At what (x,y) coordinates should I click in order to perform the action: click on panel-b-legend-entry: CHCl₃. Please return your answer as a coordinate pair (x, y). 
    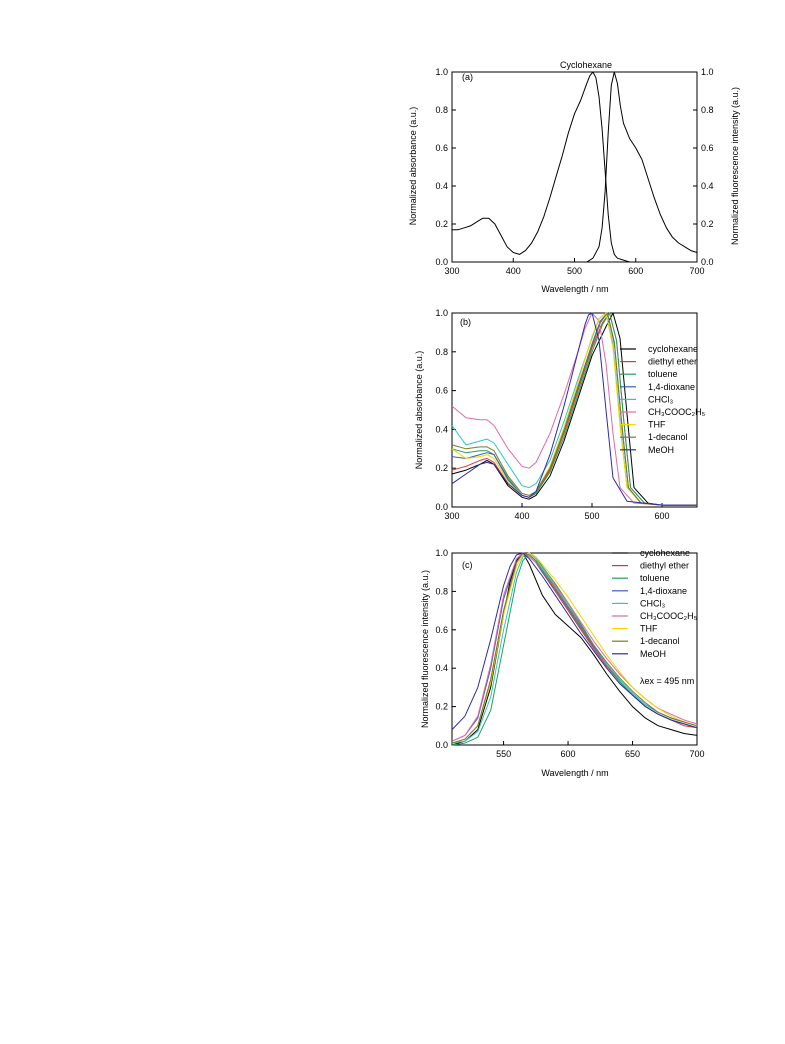
    Looking at the image, I should click on (660, 399).